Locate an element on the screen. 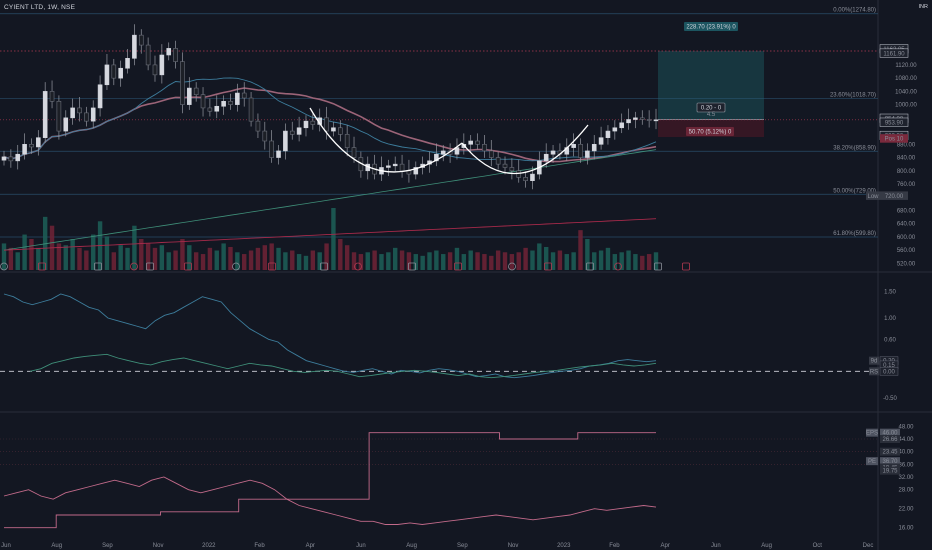  price-axis-tick: 680.00 is located at coordinates (906, 211).